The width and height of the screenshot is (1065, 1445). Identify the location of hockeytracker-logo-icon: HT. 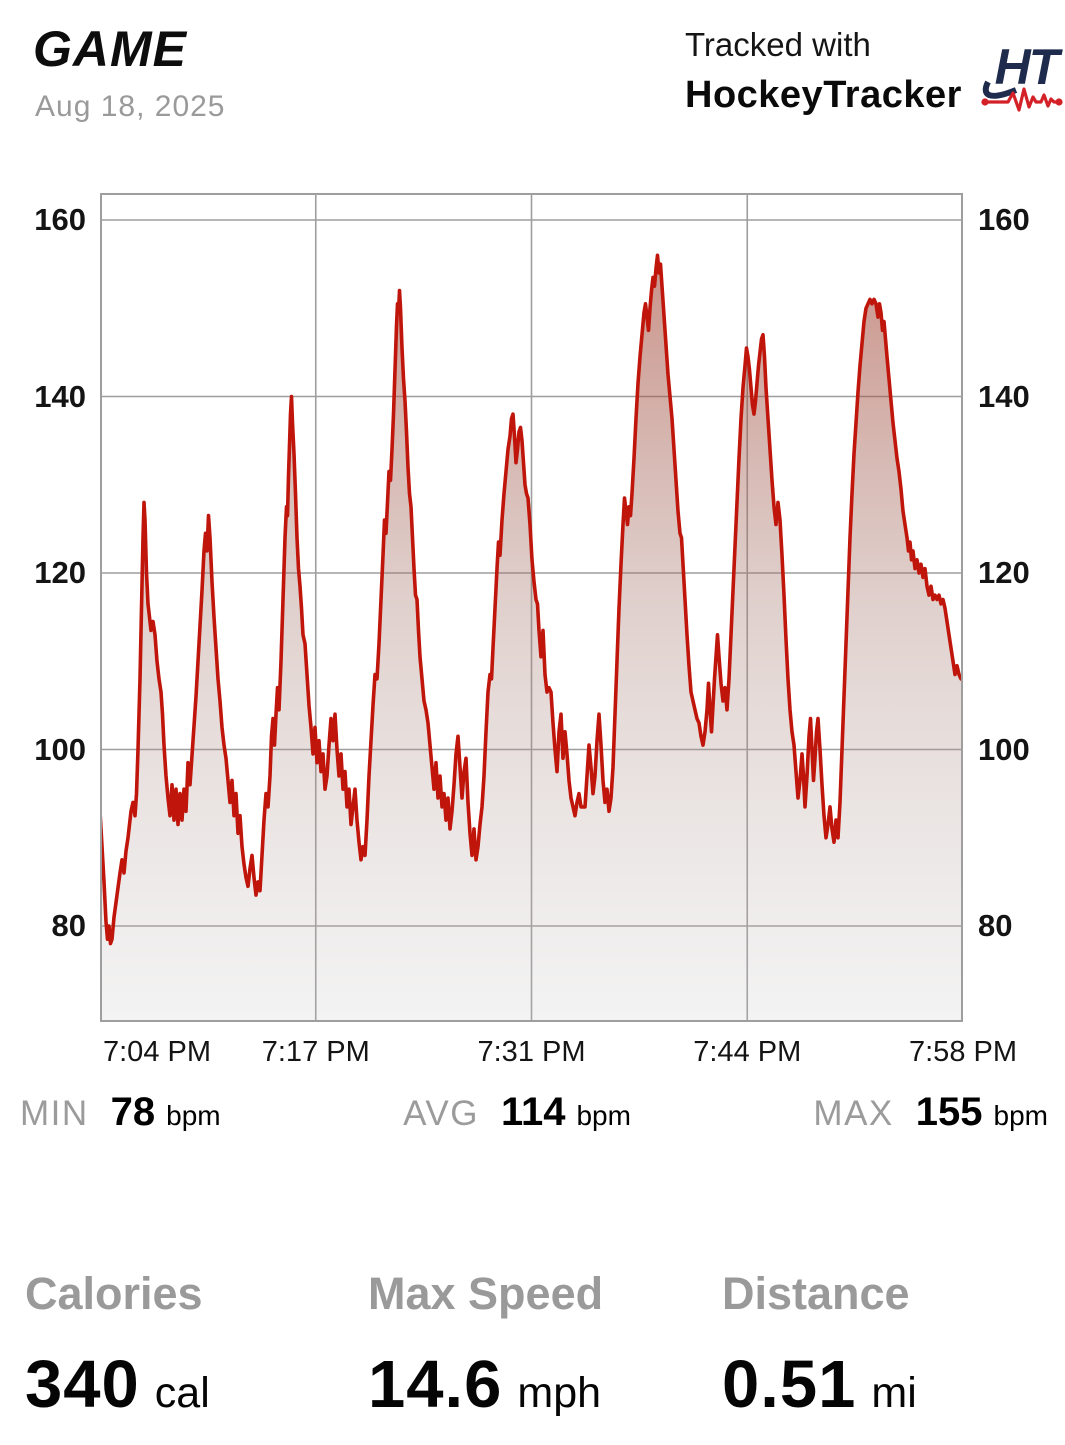
(1022, 75).